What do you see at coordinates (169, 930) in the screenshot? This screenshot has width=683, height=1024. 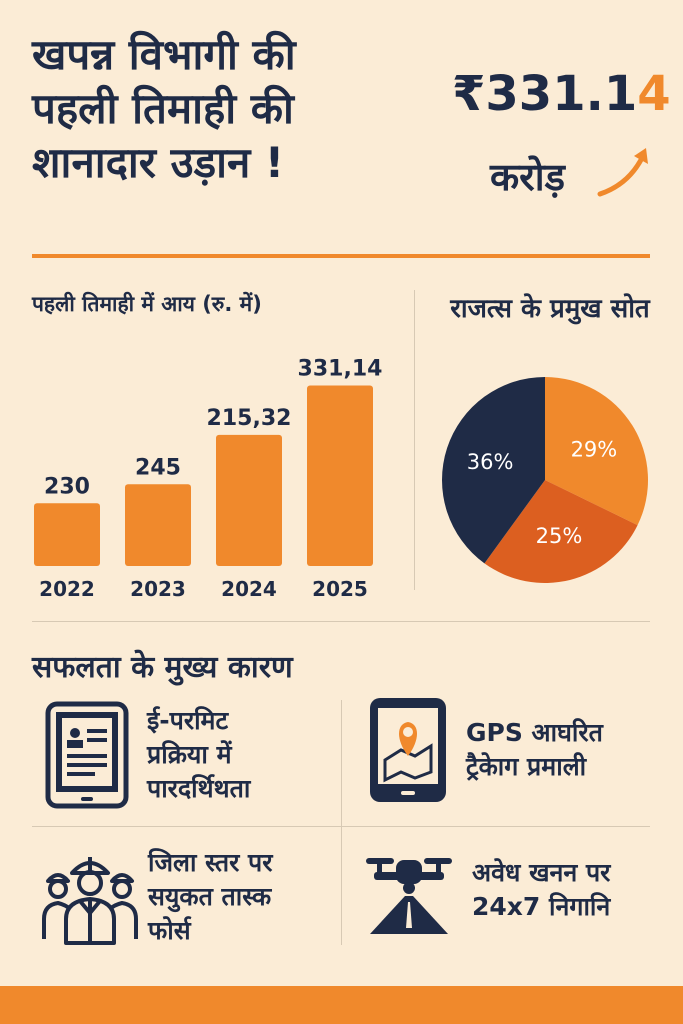 I see `reason-line: फोर्स` at bounding box center [169, 930].